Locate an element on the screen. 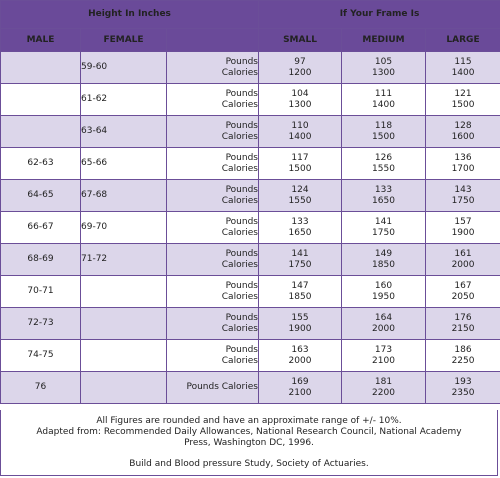  large-frame-cell: 115 1400 is located at coordinates (462, 67).